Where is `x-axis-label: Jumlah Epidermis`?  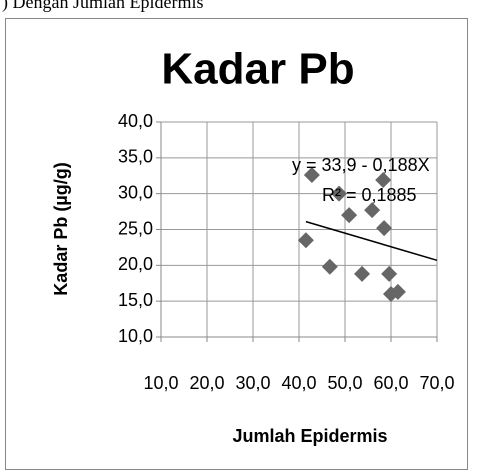 x-axis-label: Jumlah Epidermis is located at coordinates (309, 436).